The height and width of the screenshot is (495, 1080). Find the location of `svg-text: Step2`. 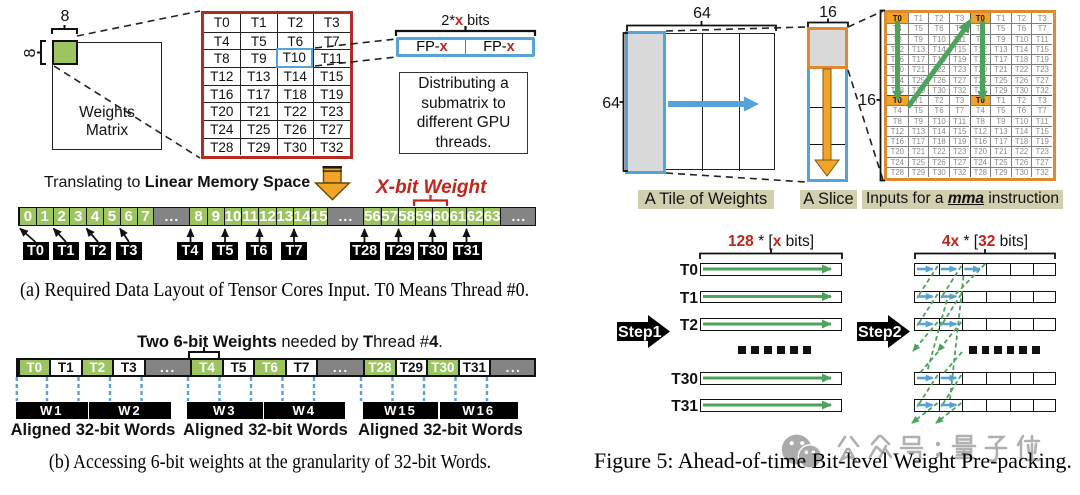

svg-text: Step2 is located at coordinates (880, 332).